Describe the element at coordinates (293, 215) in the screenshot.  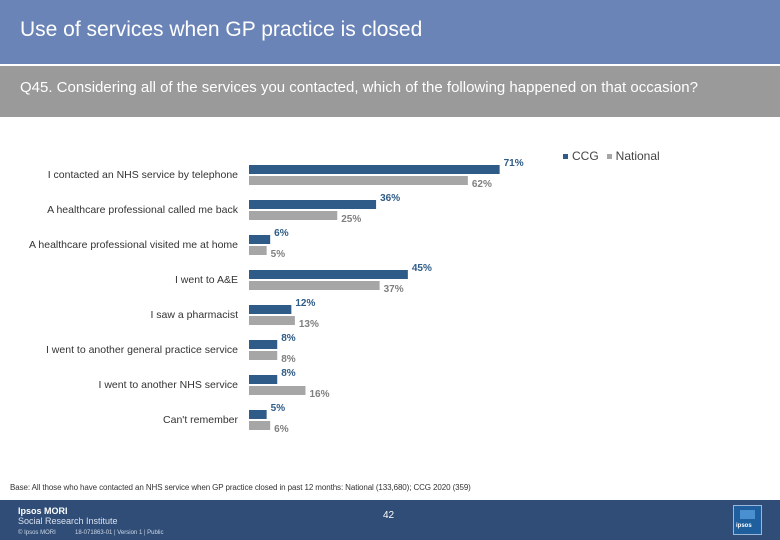
I see `bar-national-a-healthcare-professional-called-me-back` at that location.